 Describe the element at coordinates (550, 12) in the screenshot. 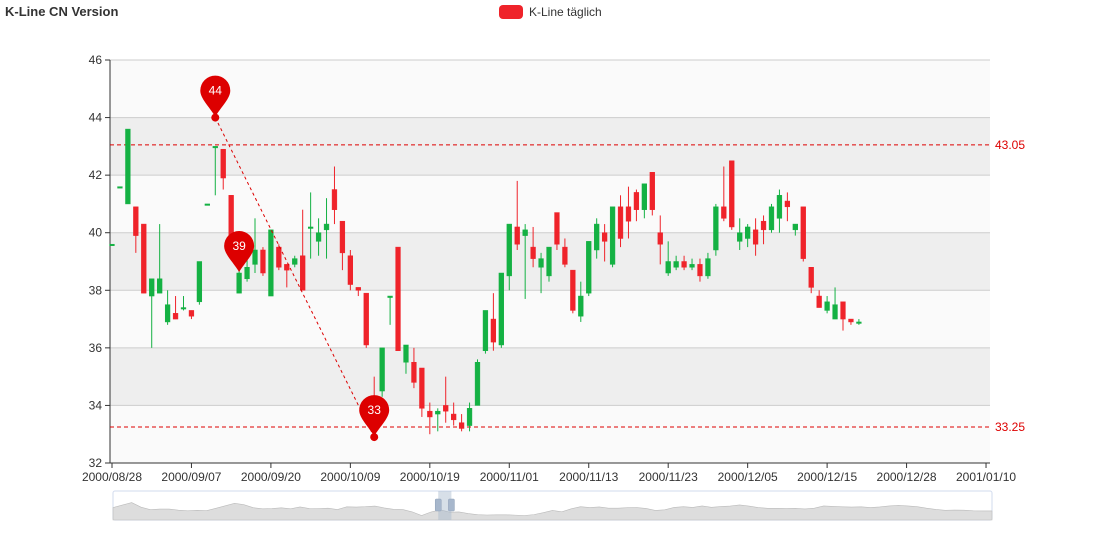

I see `legend-item: K-Line täglich` at that location.